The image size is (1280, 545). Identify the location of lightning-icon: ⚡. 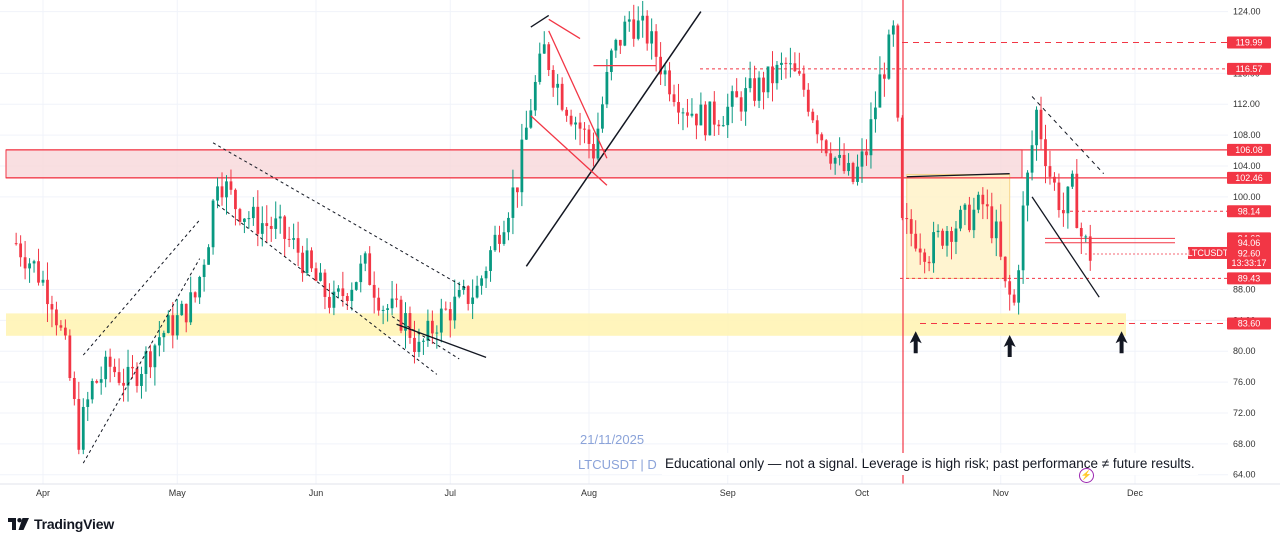
(1086, 475).